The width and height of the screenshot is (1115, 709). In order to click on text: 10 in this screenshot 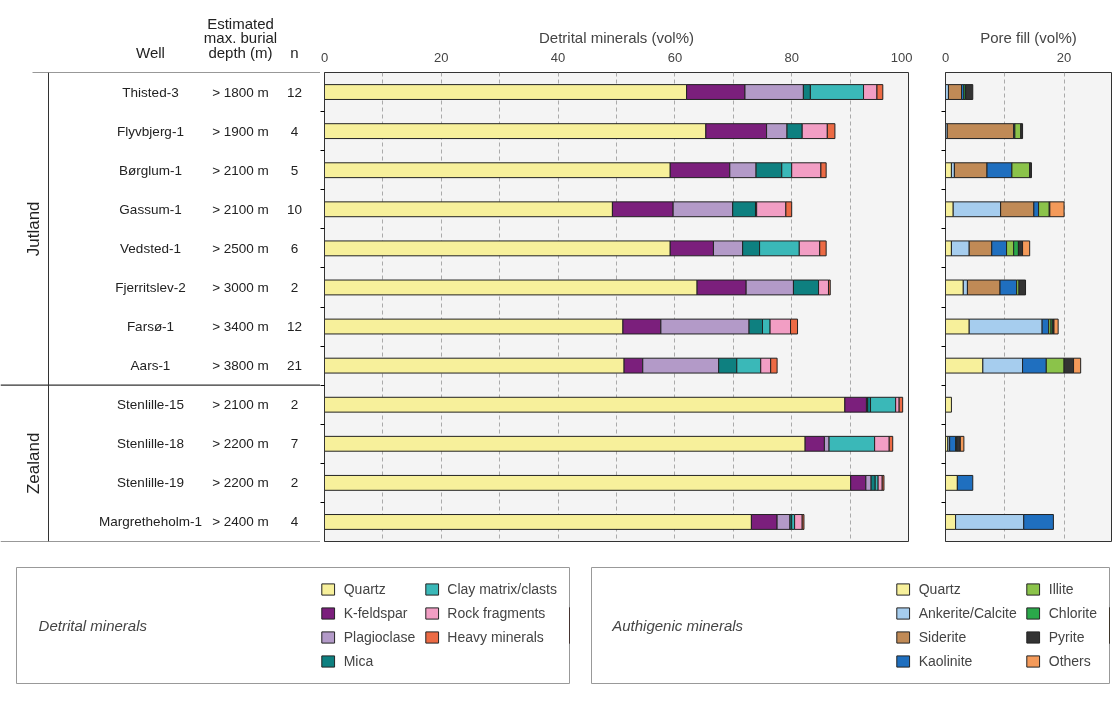, I will do `click(294, 209)`.